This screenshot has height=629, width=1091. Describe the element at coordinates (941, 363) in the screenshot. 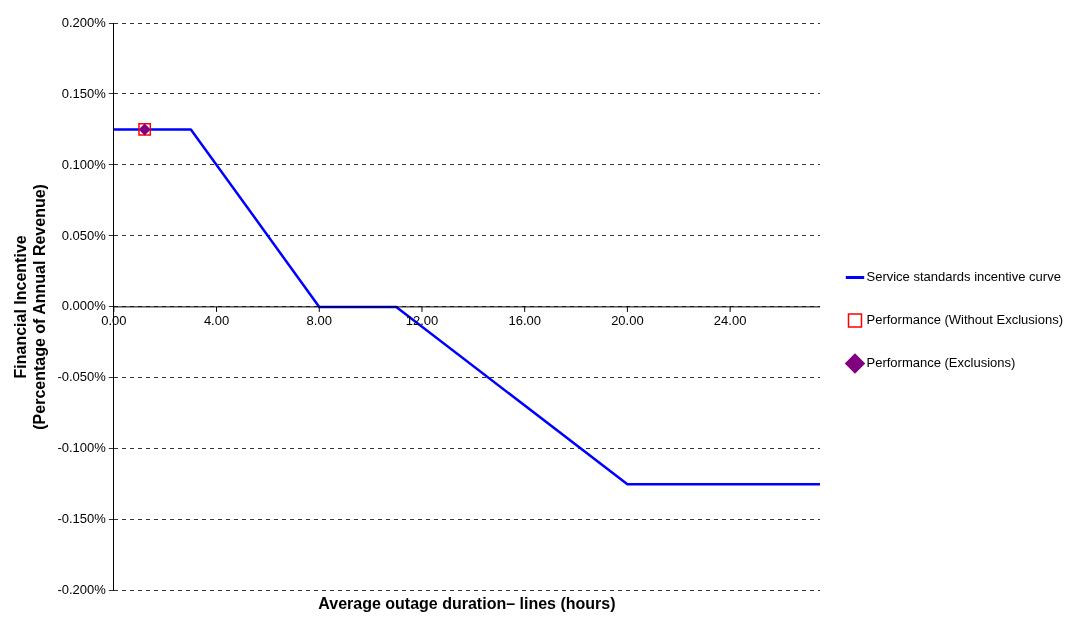

I see `legend-label: Performance (Exclusions)` at that location.